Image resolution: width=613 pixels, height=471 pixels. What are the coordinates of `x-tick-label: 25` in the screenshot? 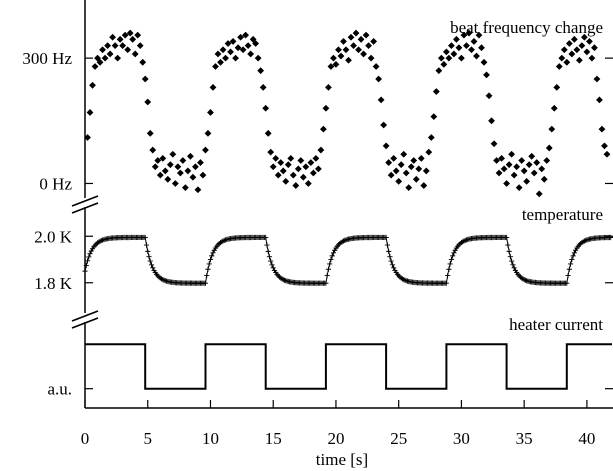 It's located at (398, 438).